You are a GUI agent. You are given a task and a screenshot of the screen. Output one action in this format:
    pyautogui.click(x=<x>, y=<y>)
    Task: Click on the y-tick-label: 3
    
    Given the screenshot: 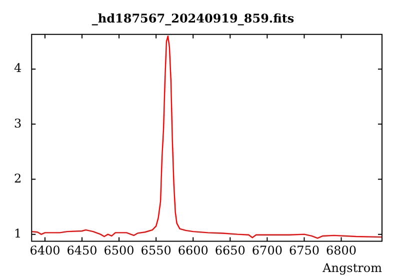 What is the action you would take?
    pyautogui.click(x=18, y=123)
    